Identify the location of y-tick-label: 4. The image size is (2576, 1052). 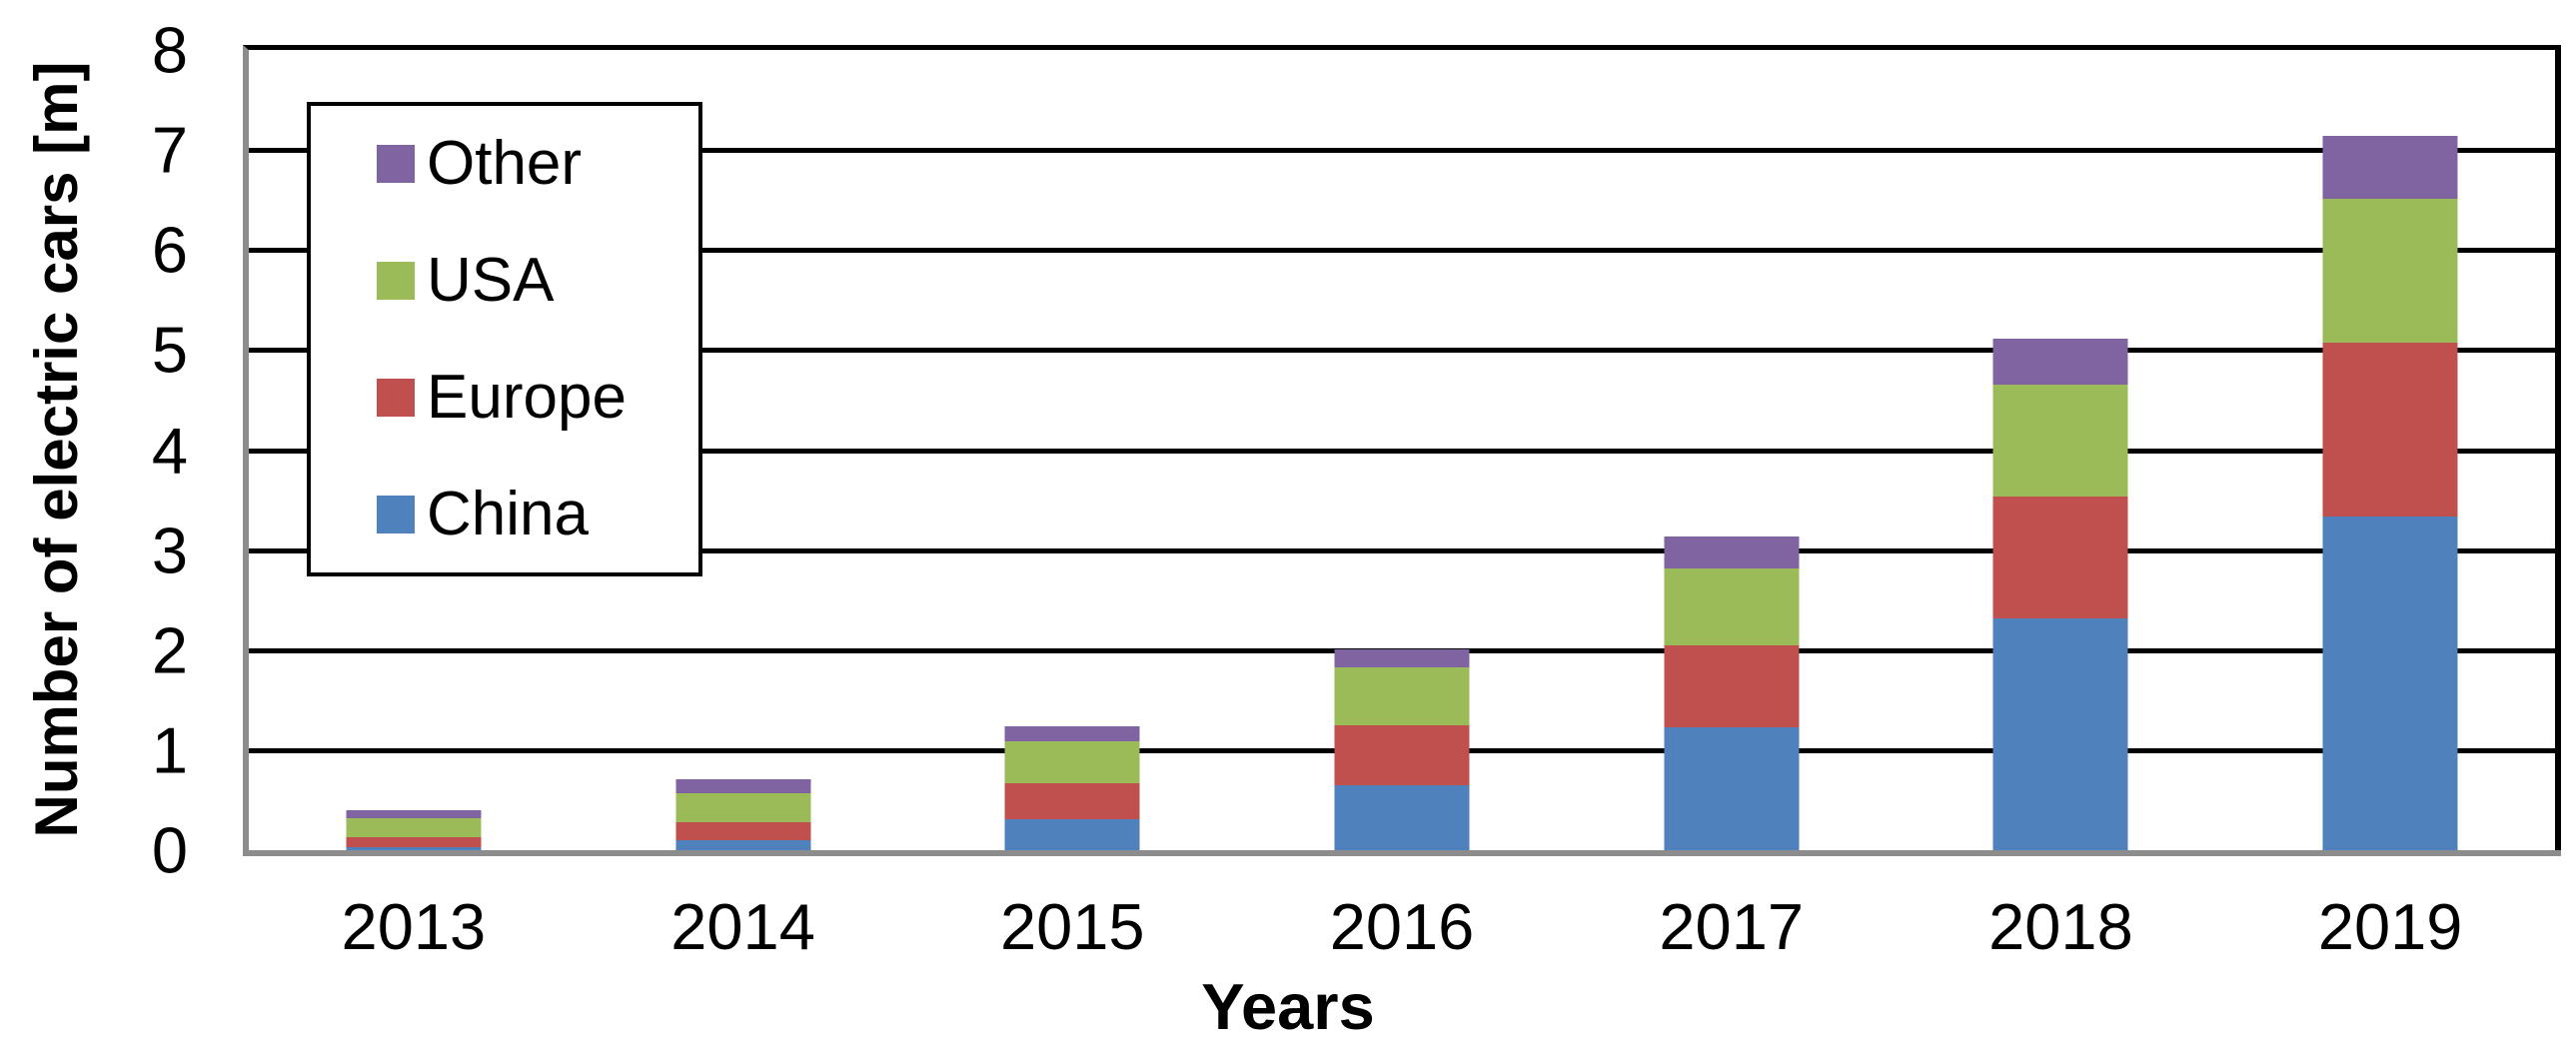
(169, 450).